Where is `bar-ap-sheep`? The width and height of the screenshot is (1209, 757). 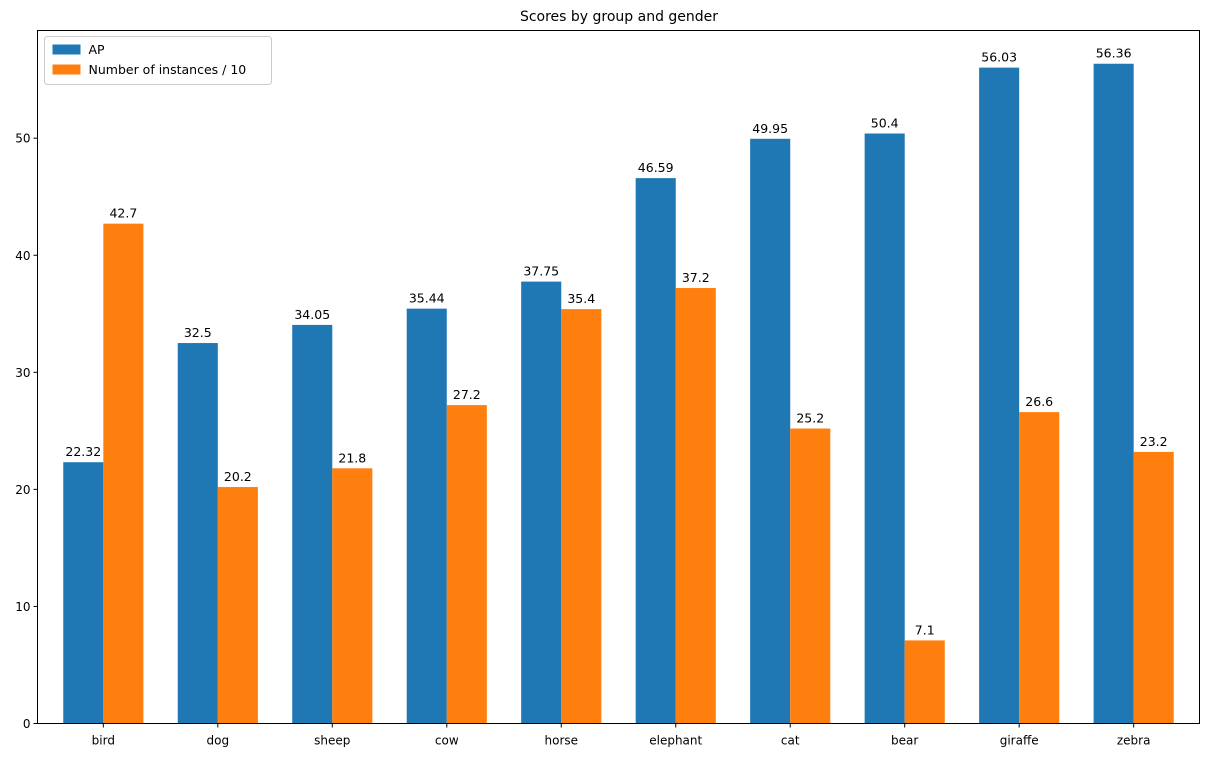 bar-ap-sheep is located at coordinates (312, 524).